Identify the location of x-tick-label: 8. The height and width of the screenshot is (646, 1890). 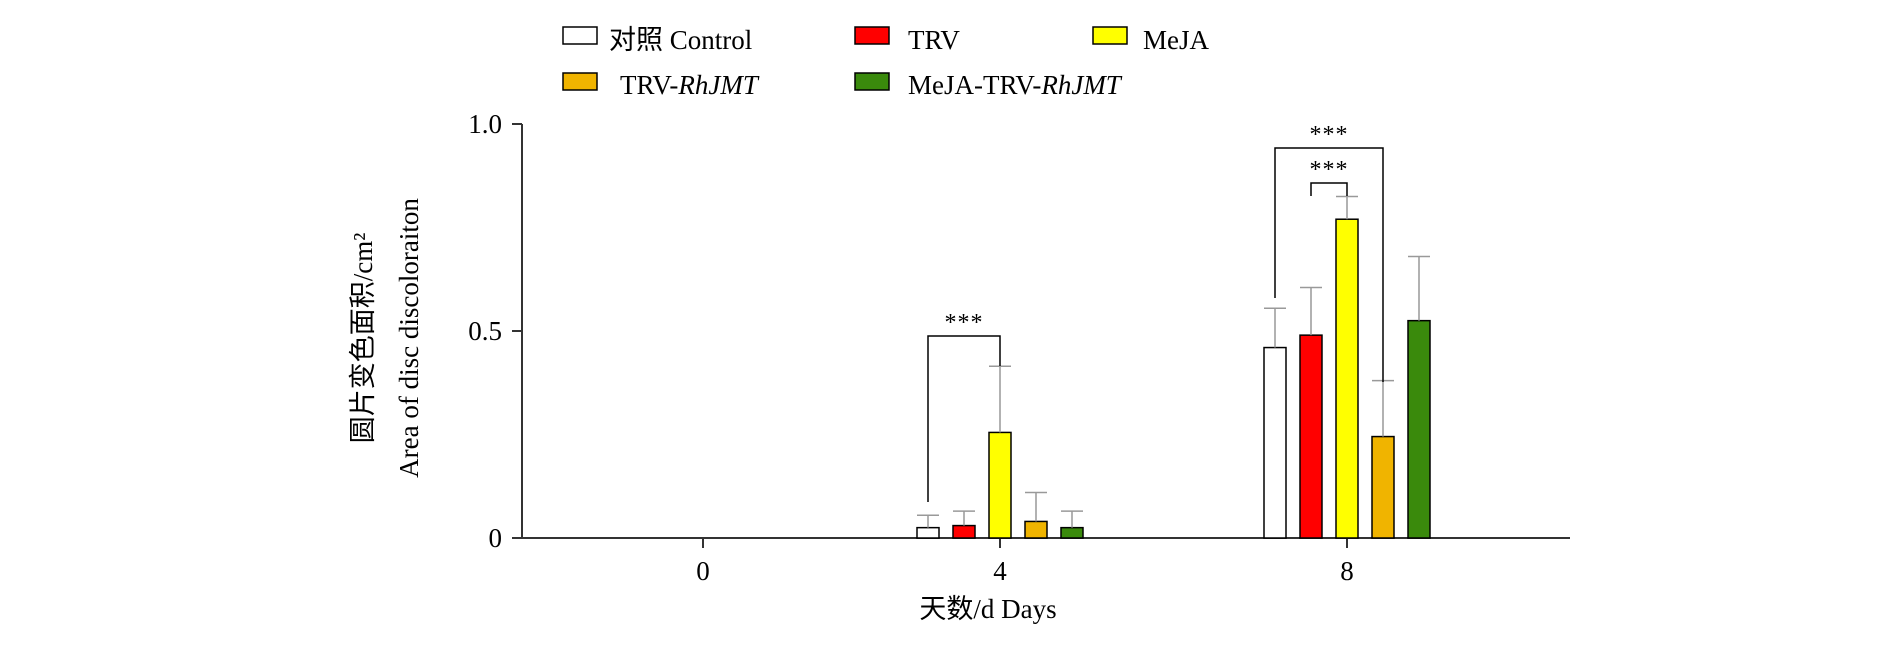
(1347, 571).